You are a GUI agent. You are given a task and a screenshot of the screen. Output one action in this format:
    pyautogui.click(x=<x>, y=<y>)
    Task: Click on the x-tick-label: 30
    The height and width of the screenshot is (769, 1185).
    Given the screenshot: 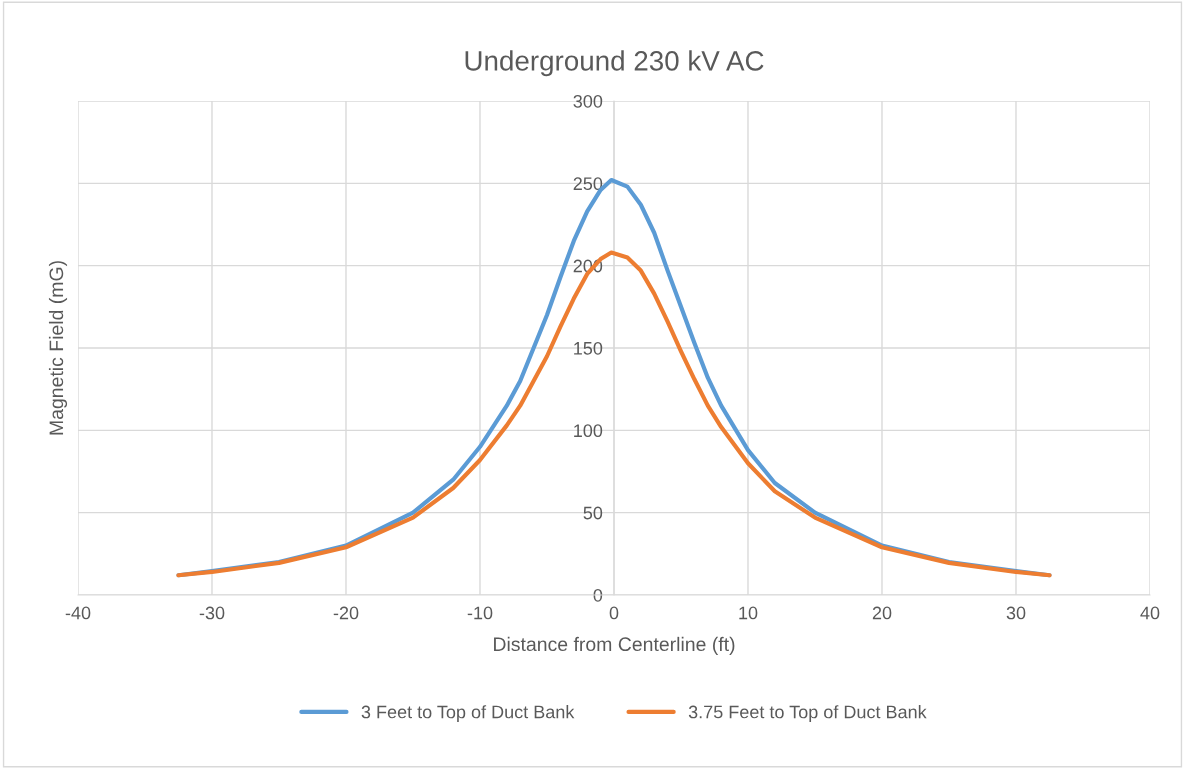 What is the action you would take?
    pyautogui.click(x=1016, y=613)
    